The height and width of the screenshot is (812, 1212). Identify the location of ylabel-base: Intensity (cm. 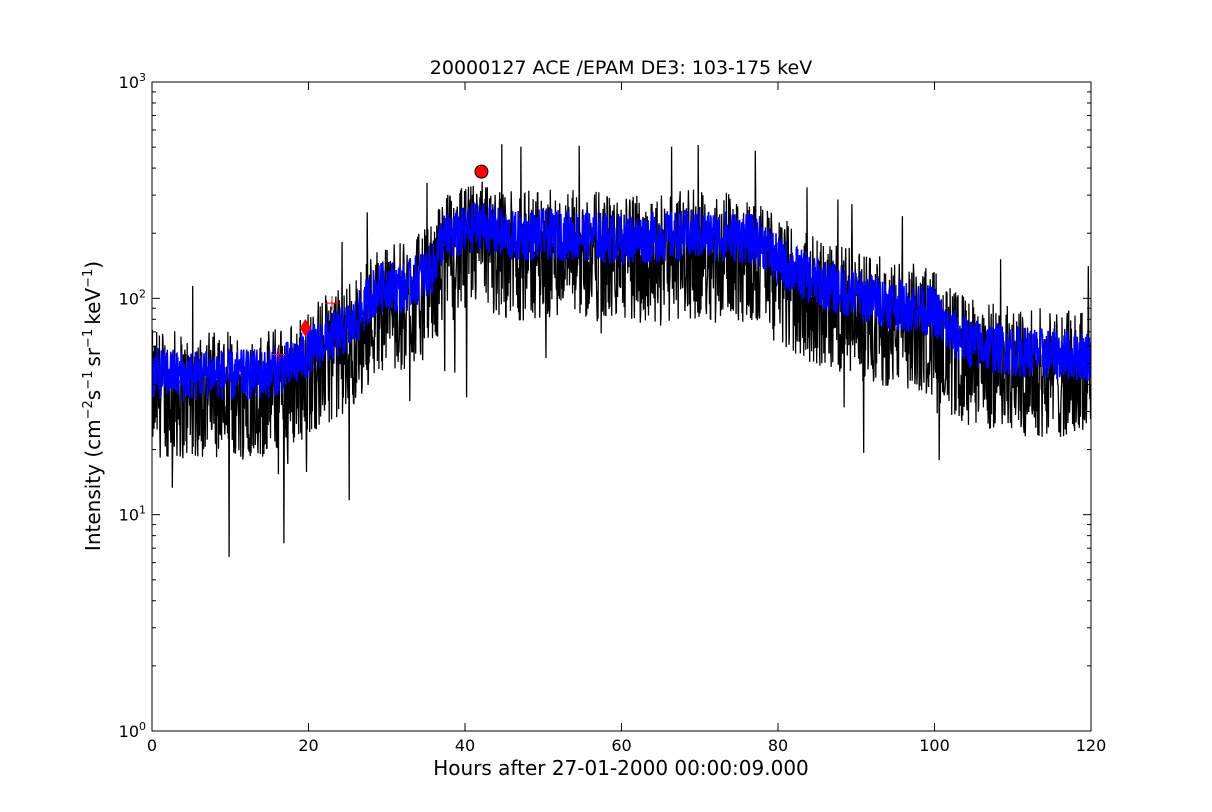
(93, 485).